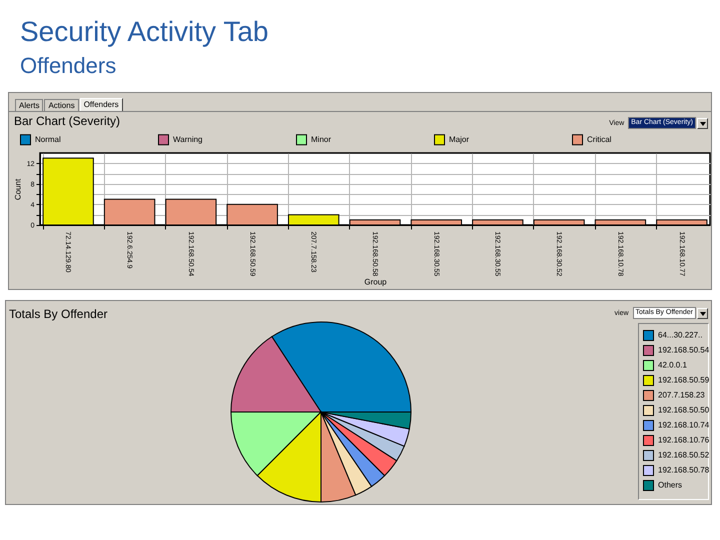  Describe the element at coordinates (68, 66) in the screenshot. I see `text: Offenders` at that location.